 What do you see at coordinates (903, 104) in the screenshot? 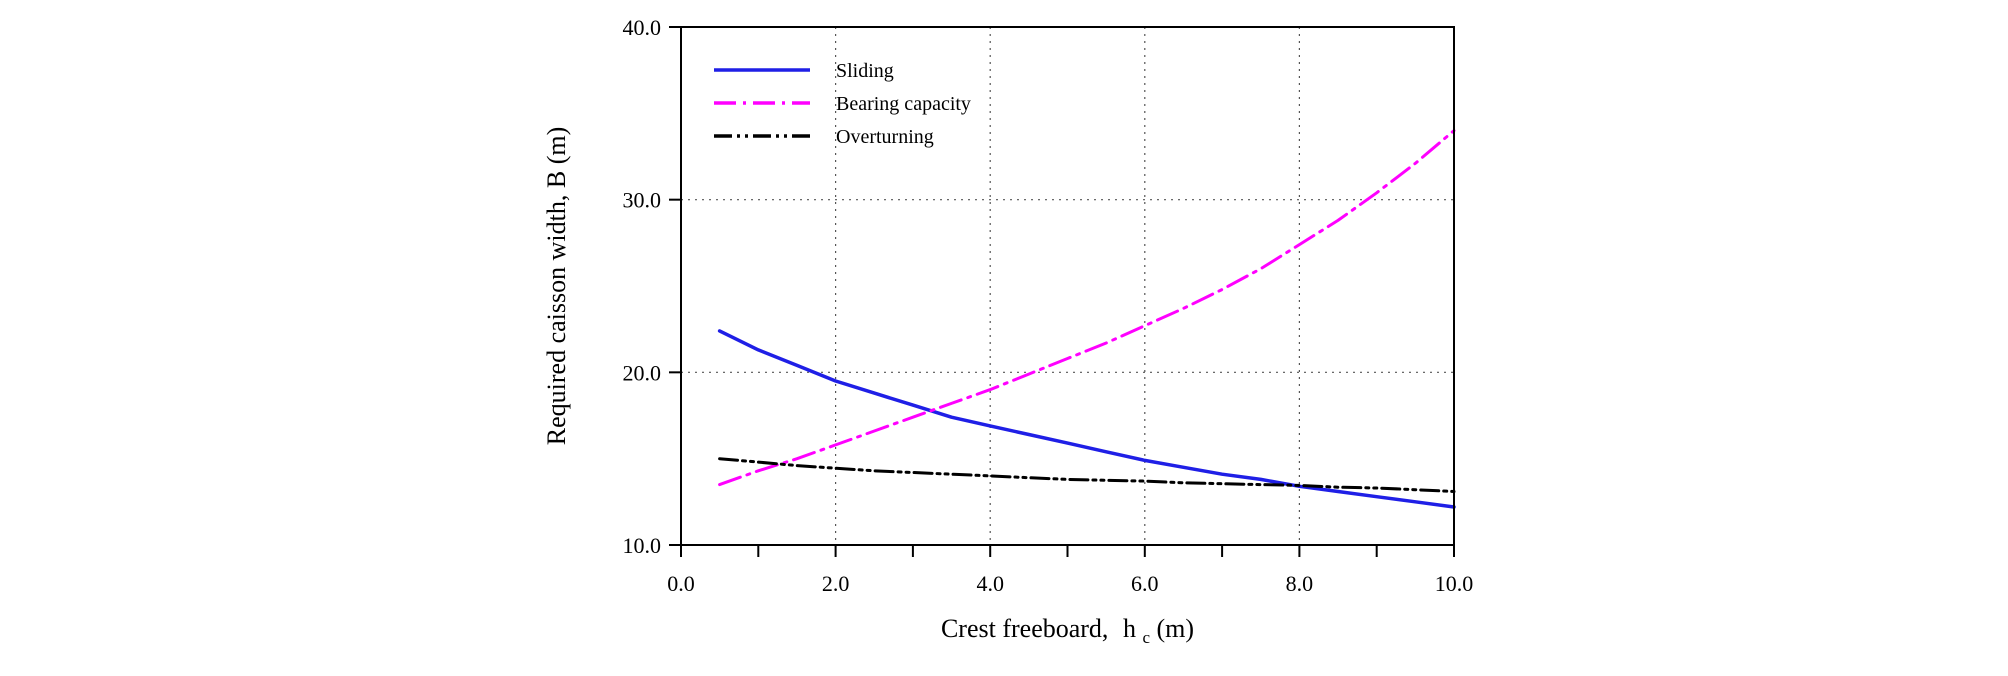
I see `legend-label: Bearing capacity` at bounding box center [903, 104].